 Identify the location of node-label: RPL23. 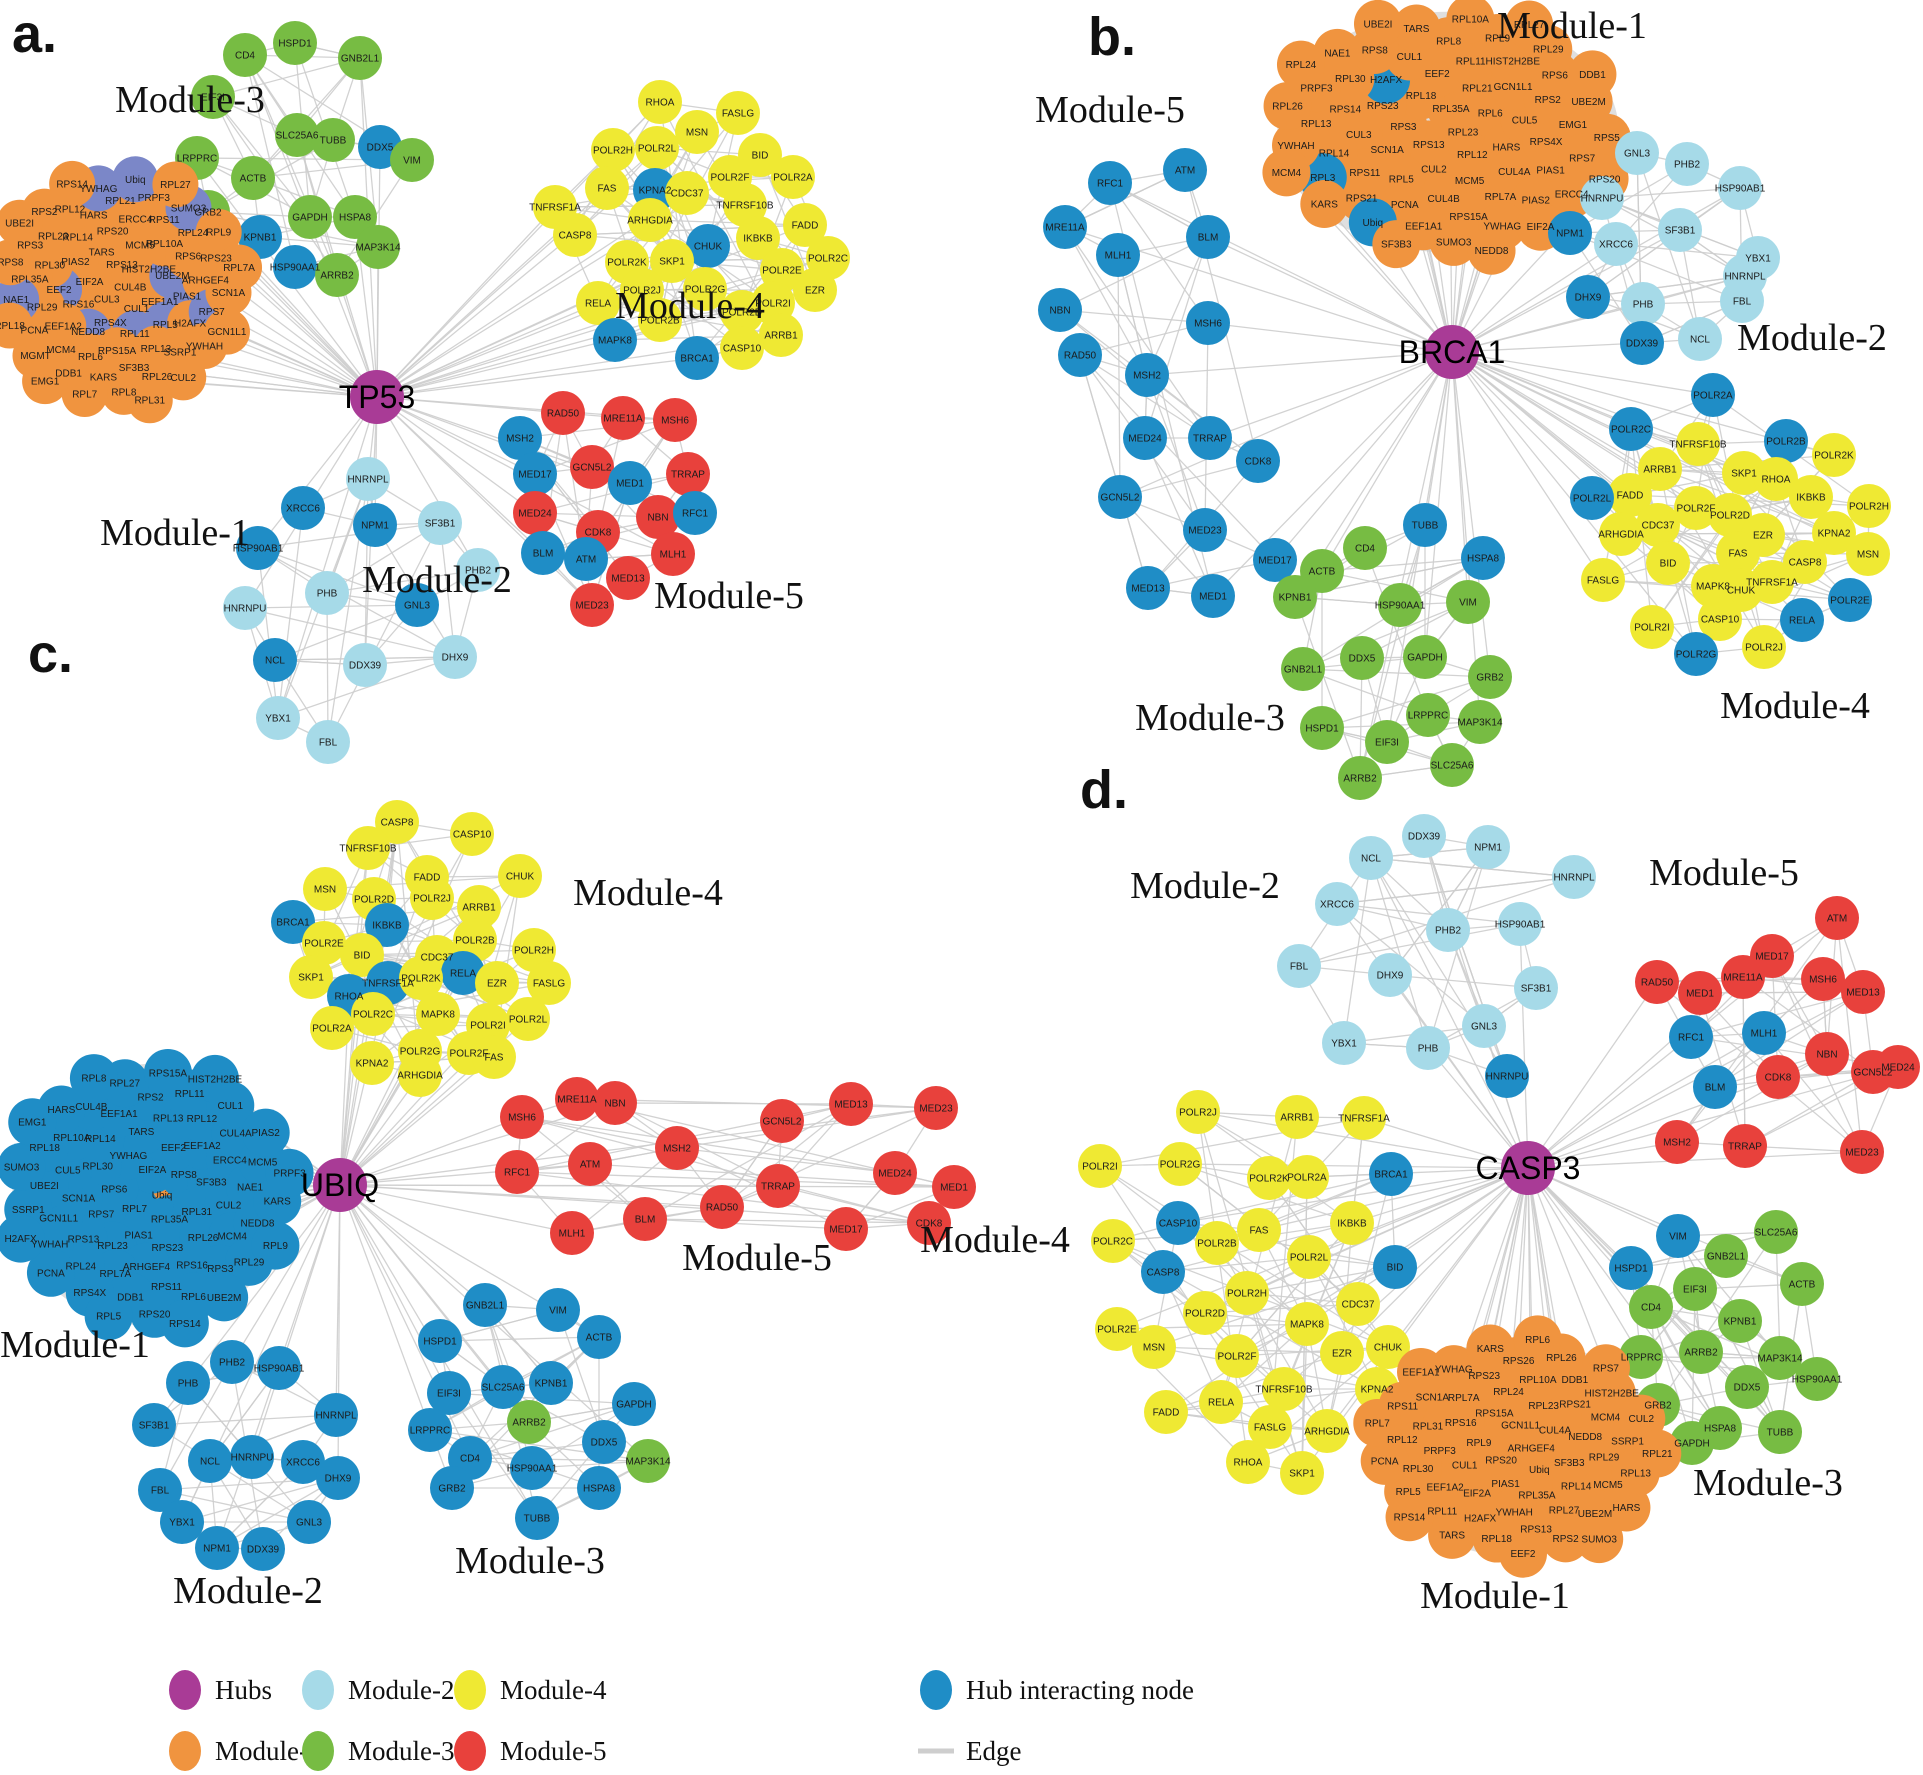
(1463, 133).